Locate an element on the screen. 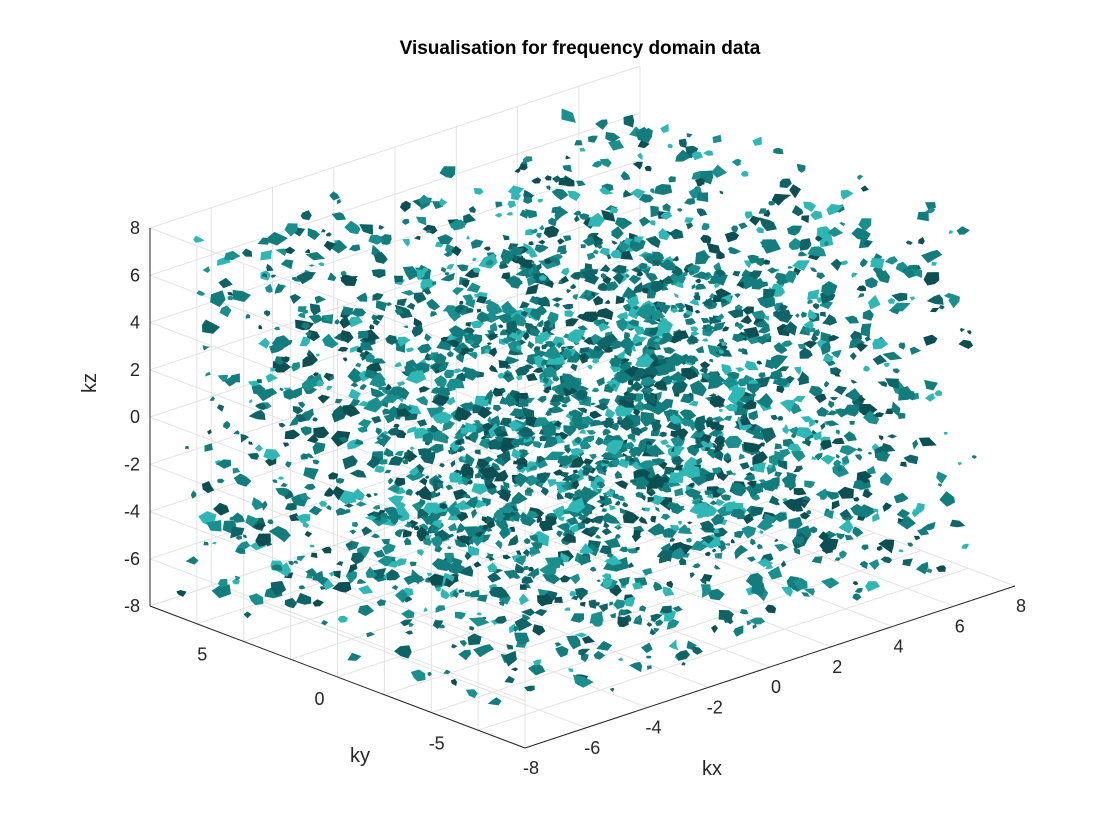 This screenshot has height=840, width=1120. x-axis-label: kx is located at coordinates (712, 769).